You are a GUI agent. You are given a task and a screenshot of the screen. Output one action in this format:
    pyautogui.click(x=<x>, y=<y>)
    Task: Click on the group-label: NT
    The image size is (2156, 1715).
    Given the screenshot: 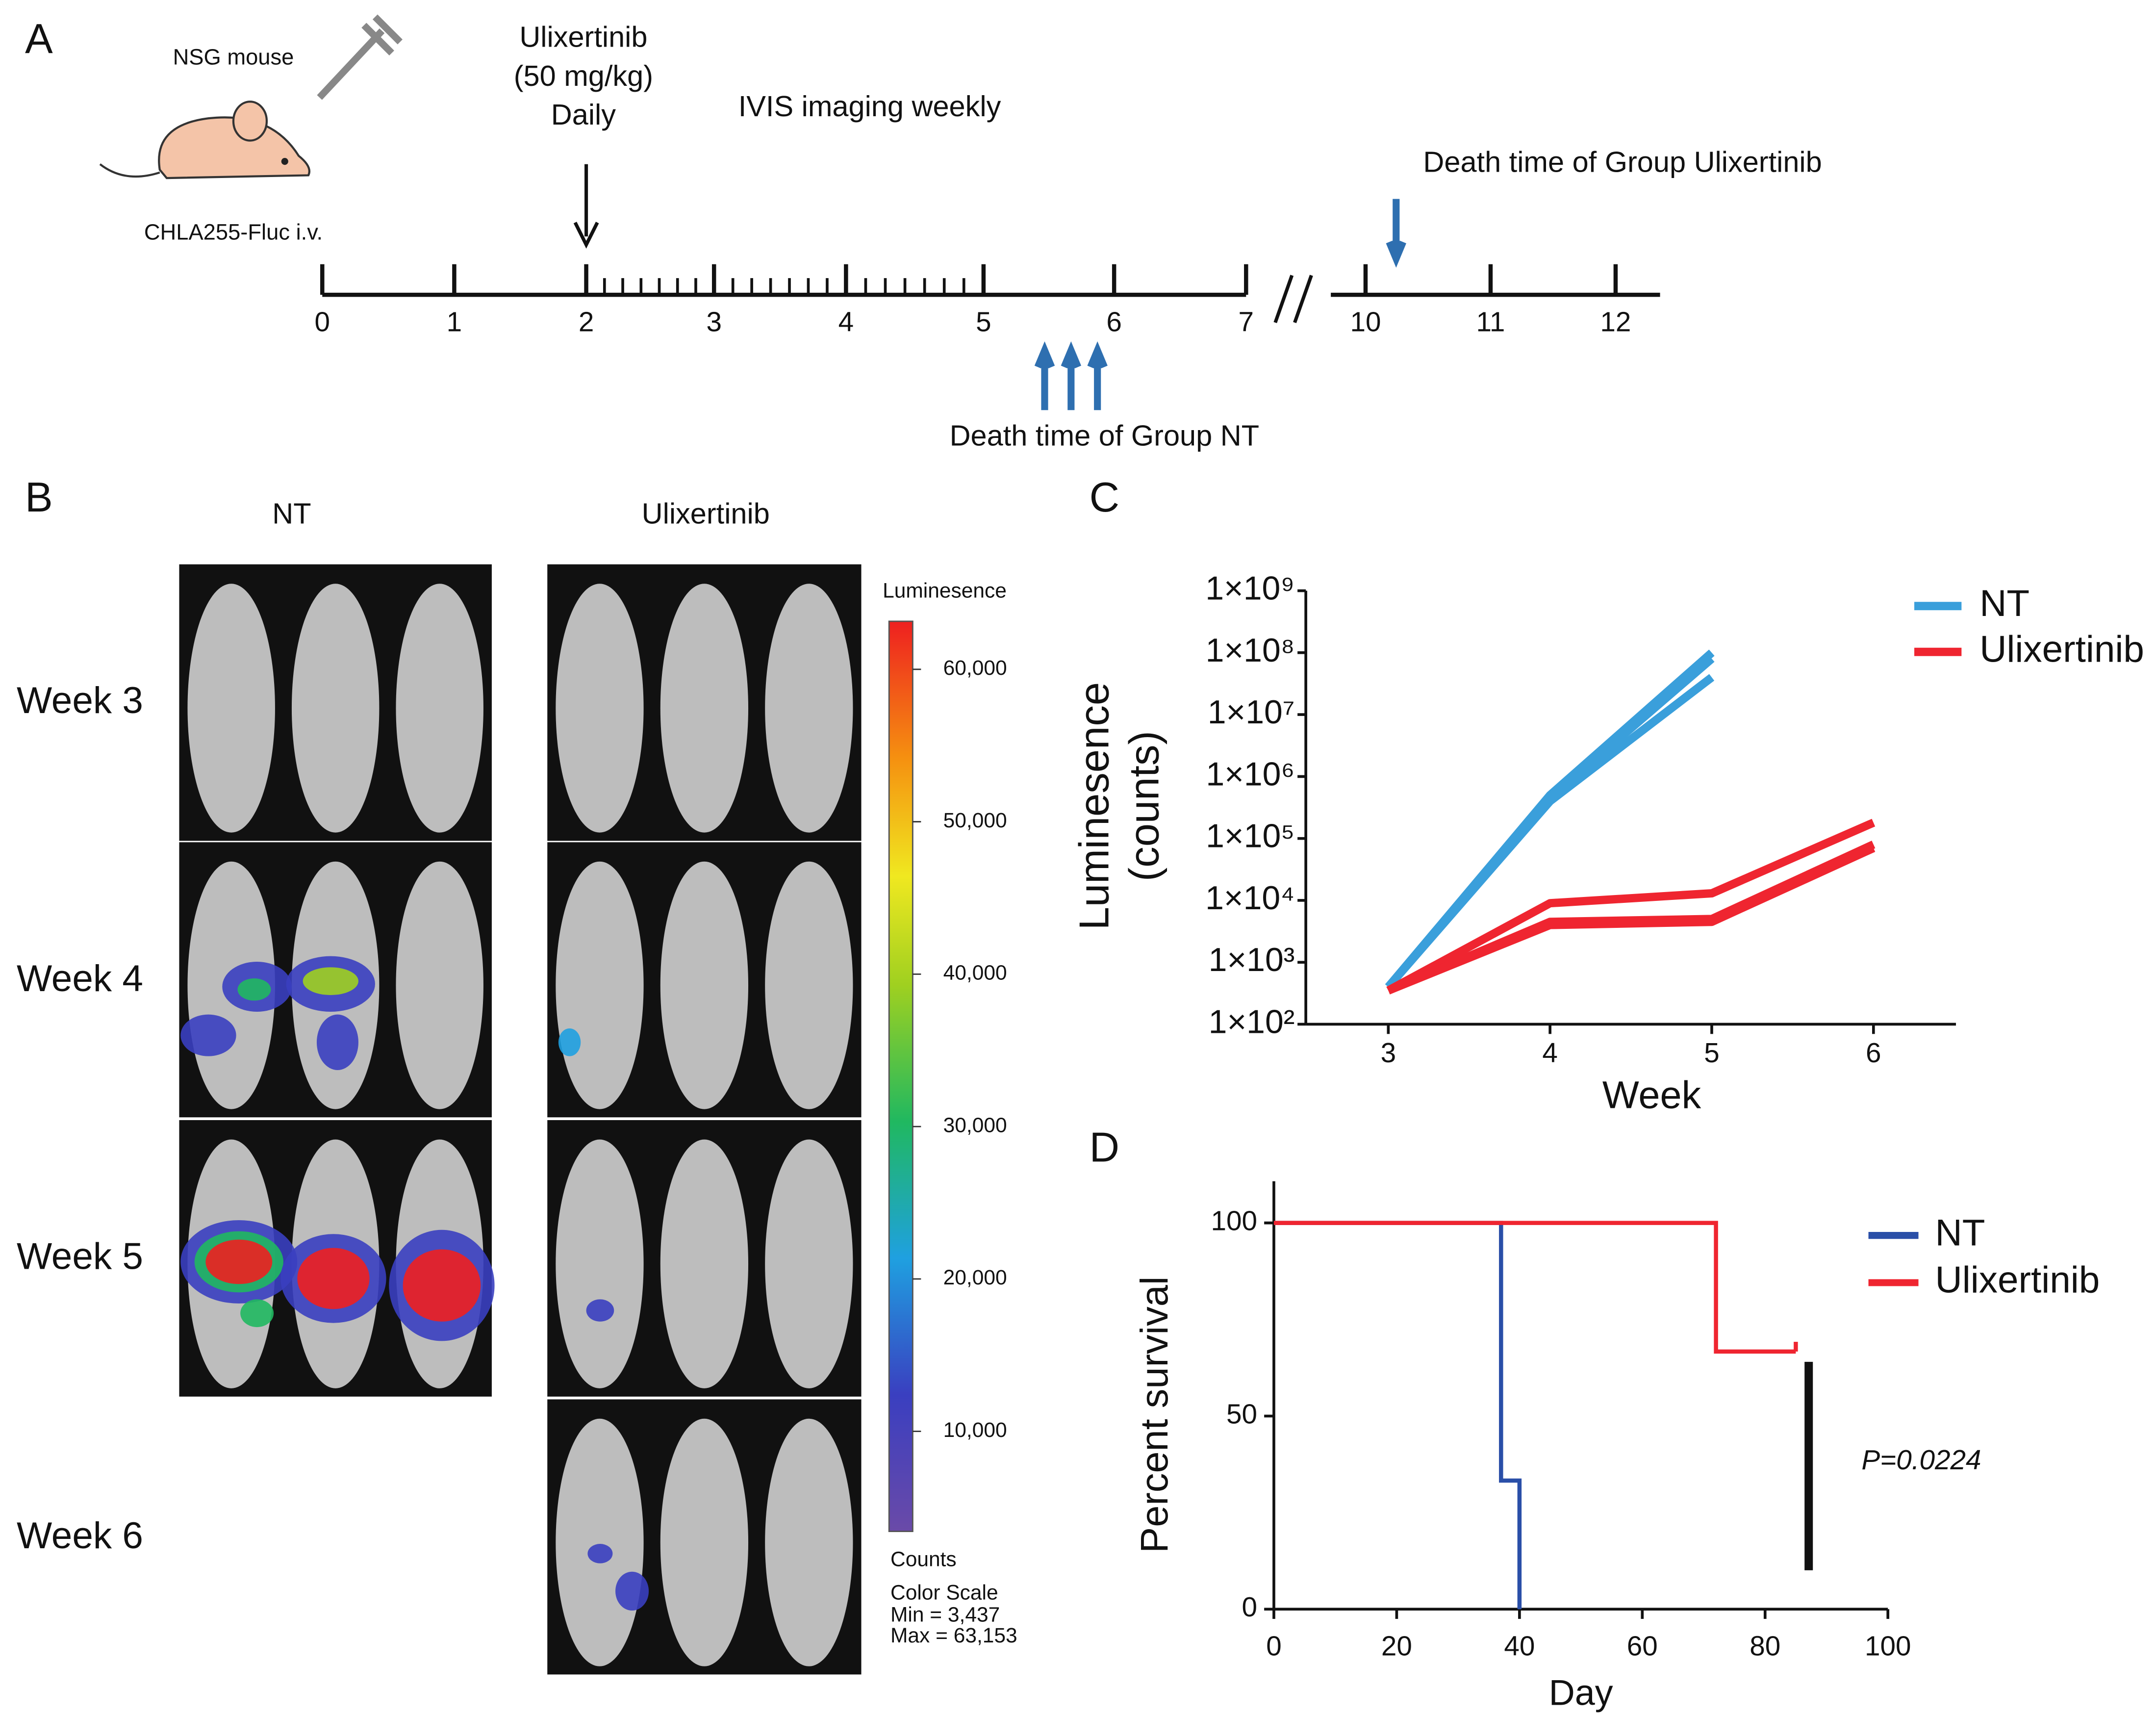 What is the action you would take?
    pyautogui.click(x=291, y=513)
    